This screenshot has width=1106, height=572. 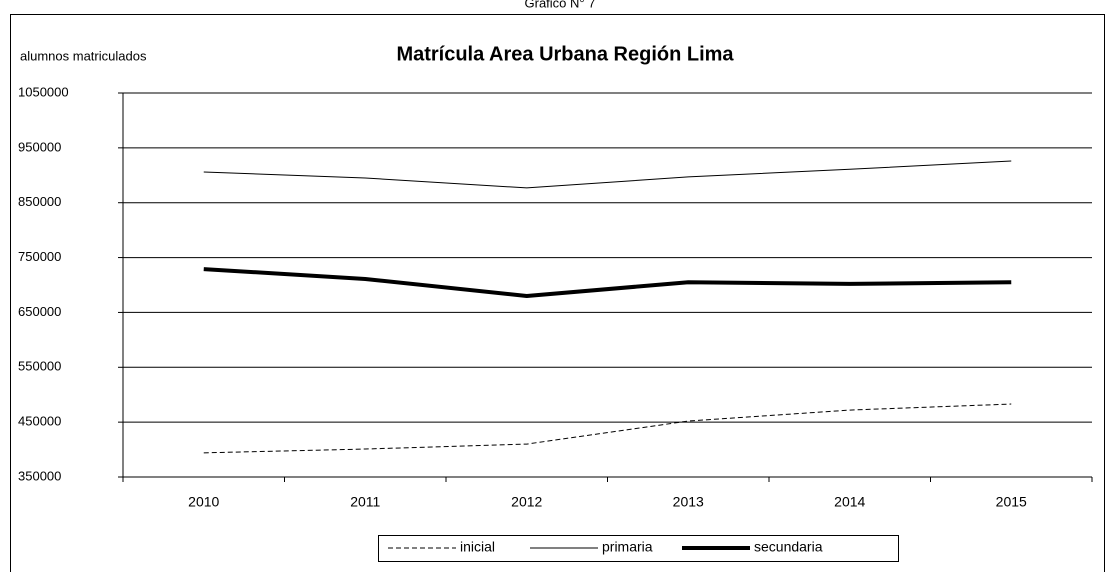 I want to click on x-tick-label: 2010, so click(x=203, y=502).